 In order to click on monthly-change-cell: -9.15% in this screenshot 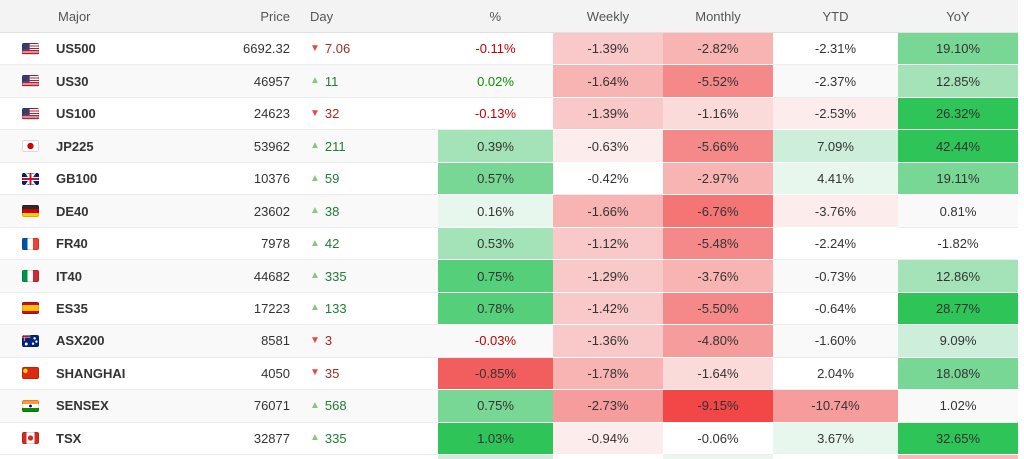, I will do `click(718, 406)`.